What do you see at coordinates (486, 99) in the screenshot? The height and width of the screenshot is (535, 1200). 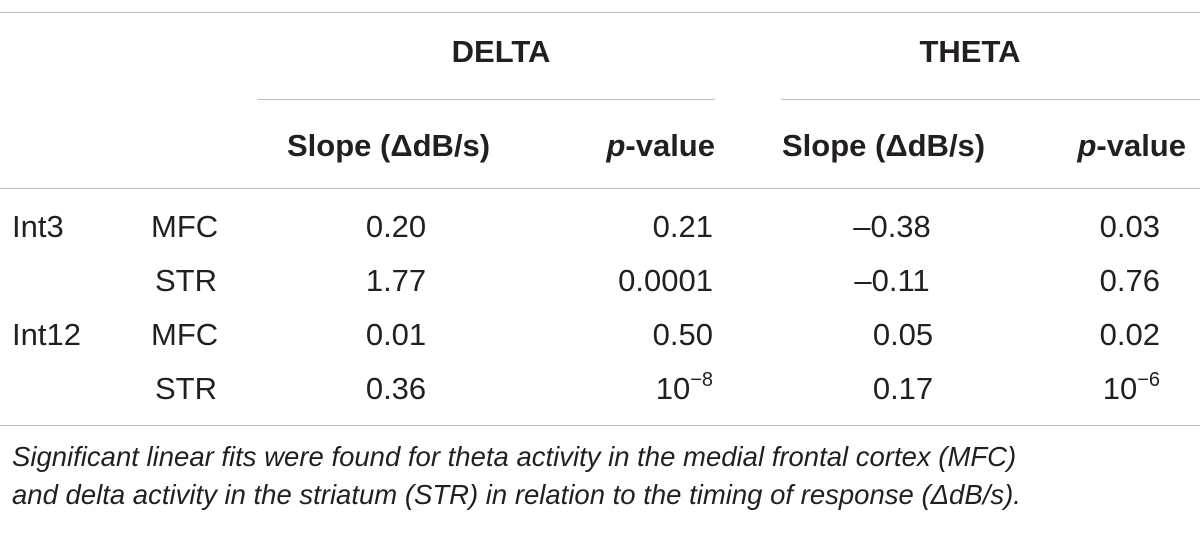 I see `delta-group-underline` at bounding box center [486, 99].